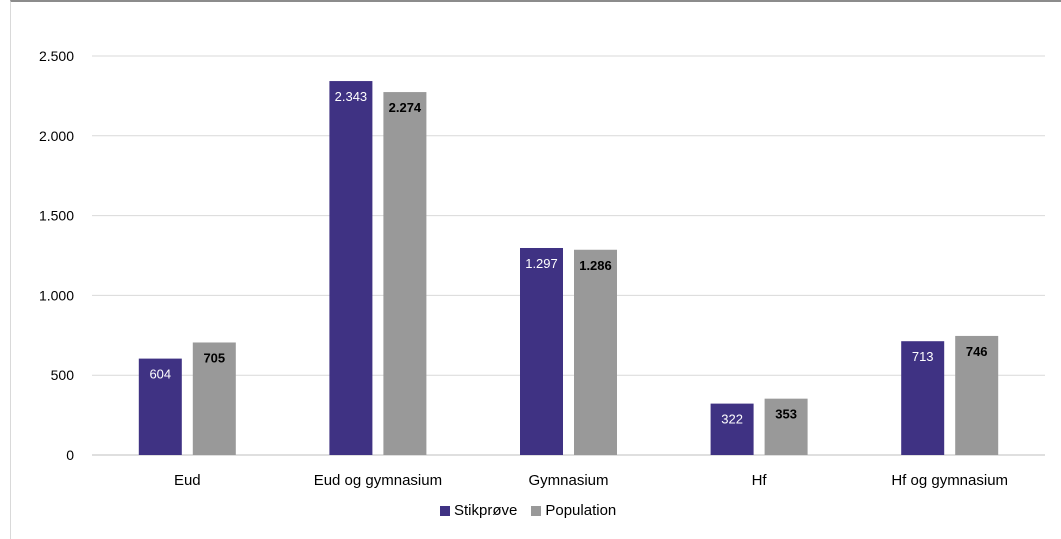  What do you see at coordinates (378, 480) in the screenshot?
I see `x-category-label: Eud og gymnasium` at bounding box center [378, 480].